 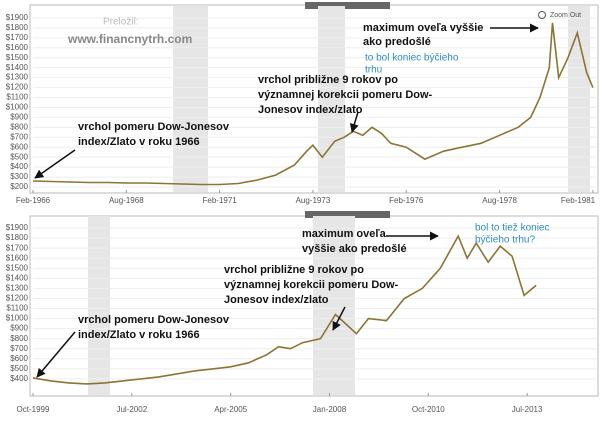 I want to click on x-tick-label: Jul-2002, so click(x=131, y=409).